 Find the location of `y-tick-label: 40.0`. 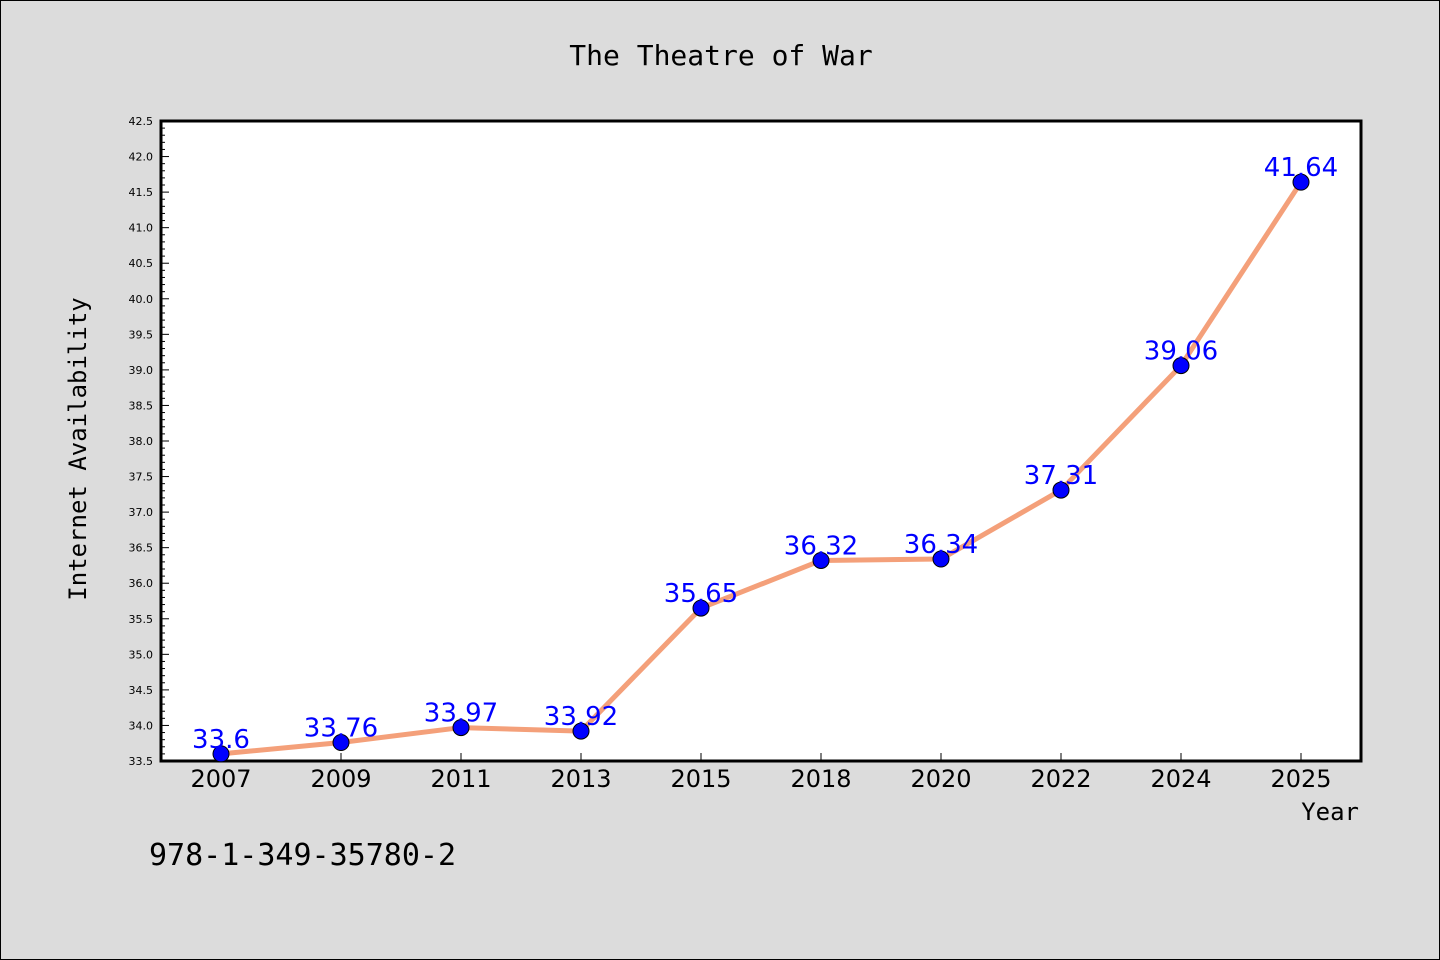

y-tick-label: 40.0 is located at coordinates (141, 299).